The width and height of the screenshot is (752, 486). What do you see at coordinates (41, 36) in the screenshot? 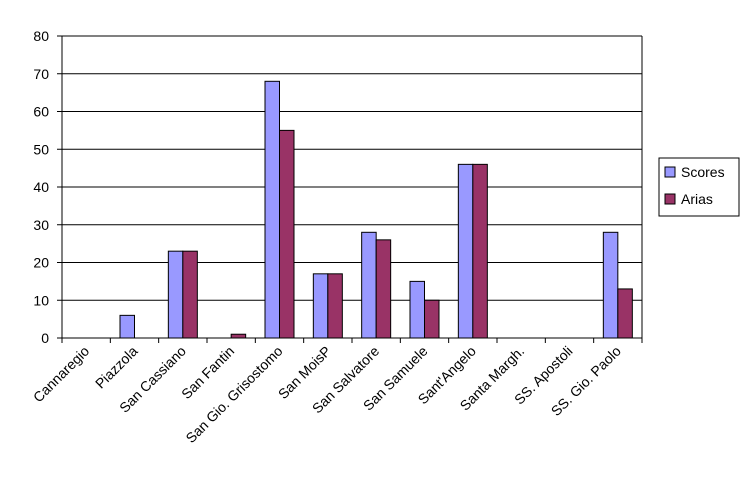
I see `y-tick-label: 80` at bounding box center [41, 36].